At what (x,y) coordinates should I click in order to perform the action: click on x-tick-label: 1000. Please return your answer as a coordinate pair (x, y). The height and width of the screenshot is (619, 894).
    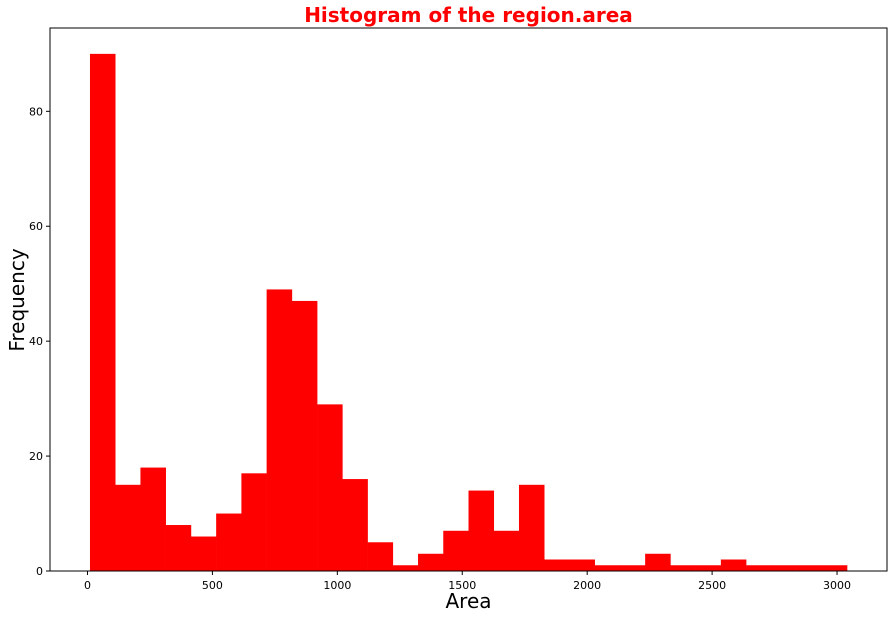
    Looking at the image, I should click on (337, 585).